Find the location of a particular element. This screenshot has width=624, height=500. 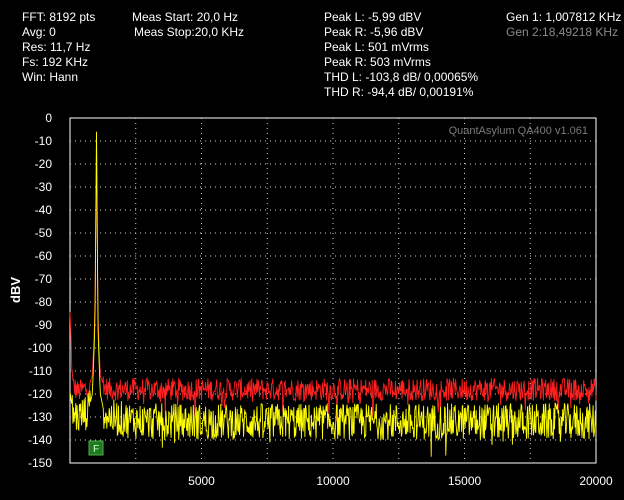

peak-l-dbv-readout: Peak L: -5,99 dBV is located at coordinates (373, 17).